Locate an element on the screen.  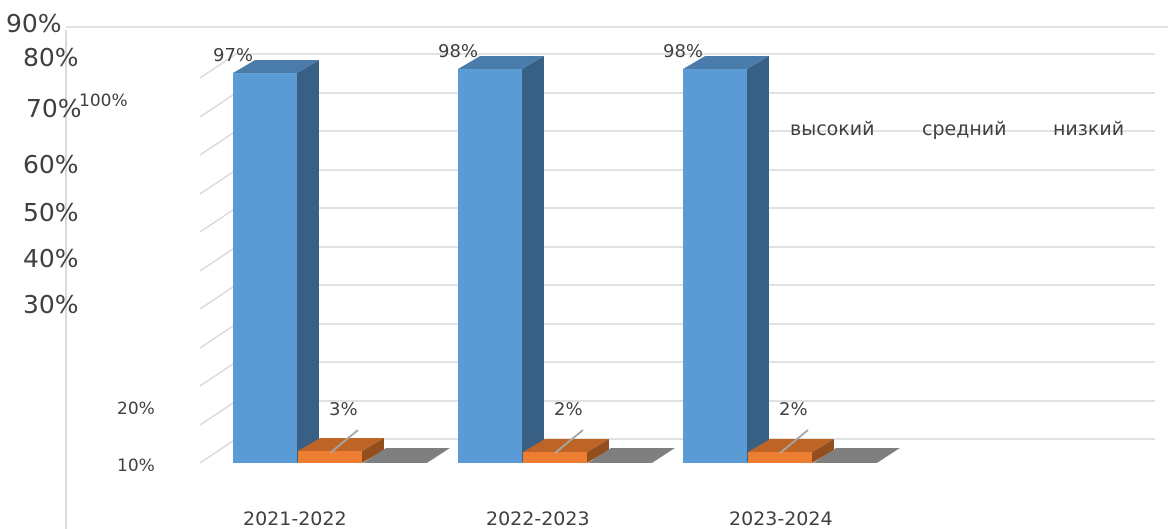
legend-item-низкий: низкий is located at coordinates (1088, 129).